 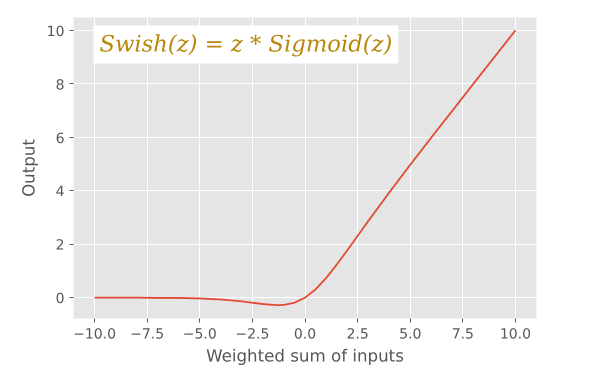 I want to click on x-tick-label: −10.0, so click(x=94, y=334).